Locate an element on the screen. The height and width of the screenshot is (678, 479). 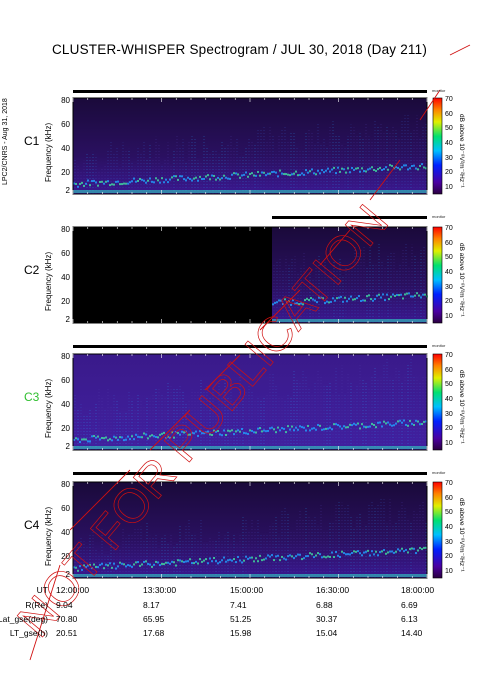
ephemeris-value: 15.04 is located at coordinates (327, 633).